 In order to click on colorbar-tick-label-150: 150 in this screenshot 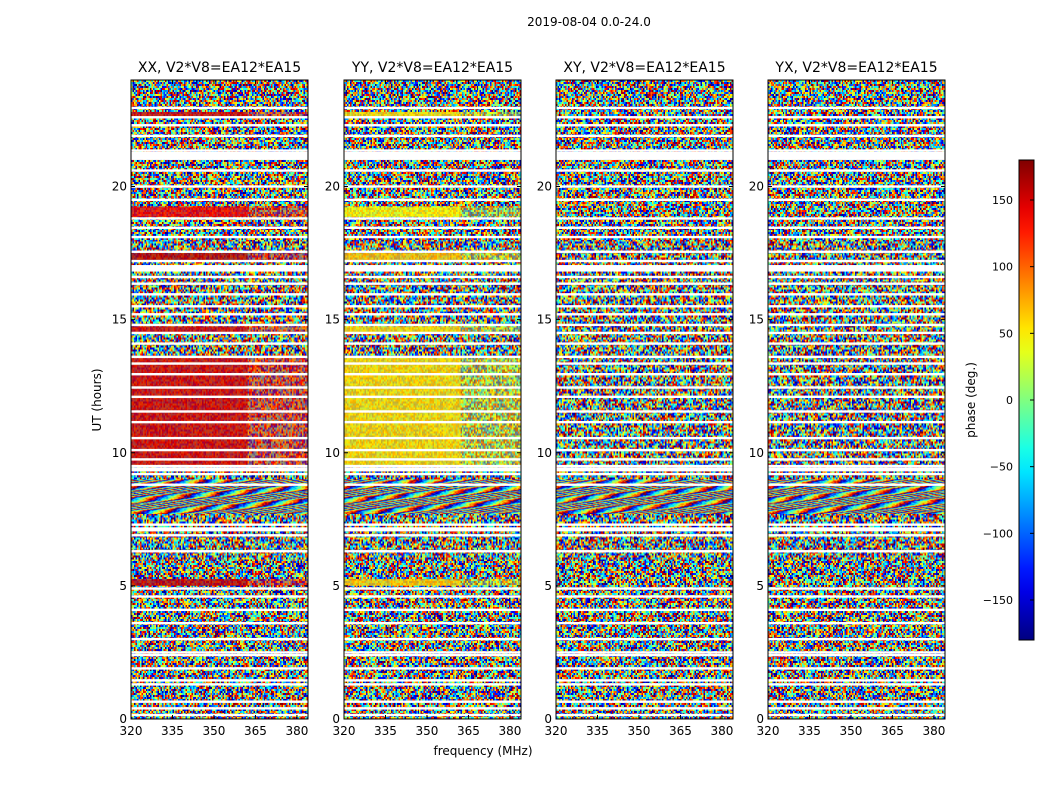, I will do `click(1002, 200)`.